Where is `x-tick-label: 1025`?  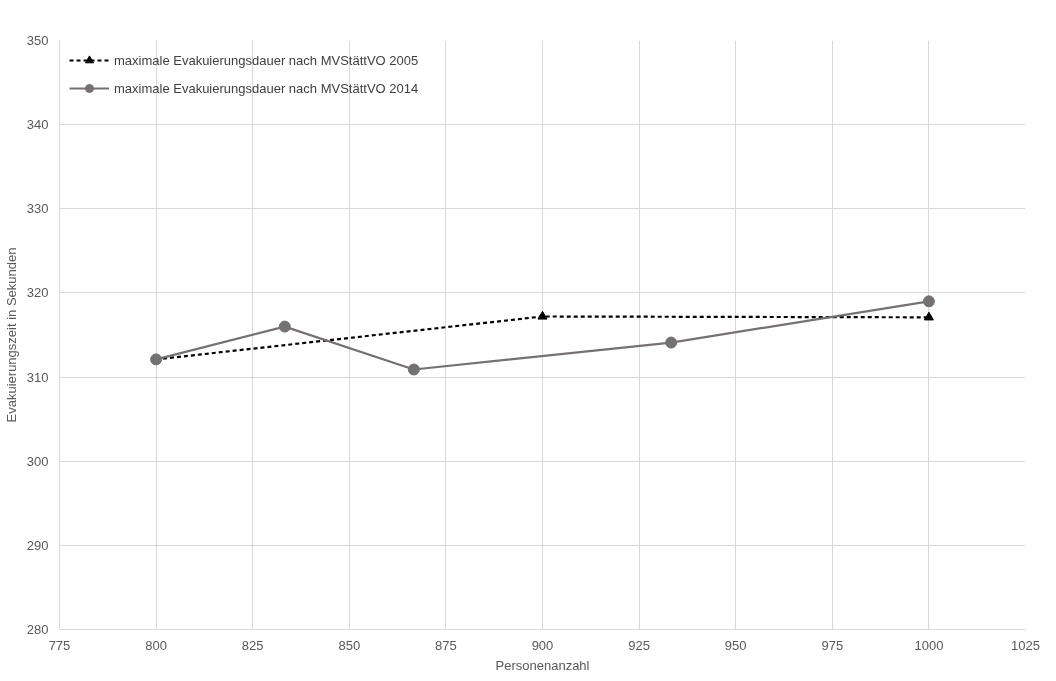
x-tick-label: 1025 is located at coordinates (1025, 645).